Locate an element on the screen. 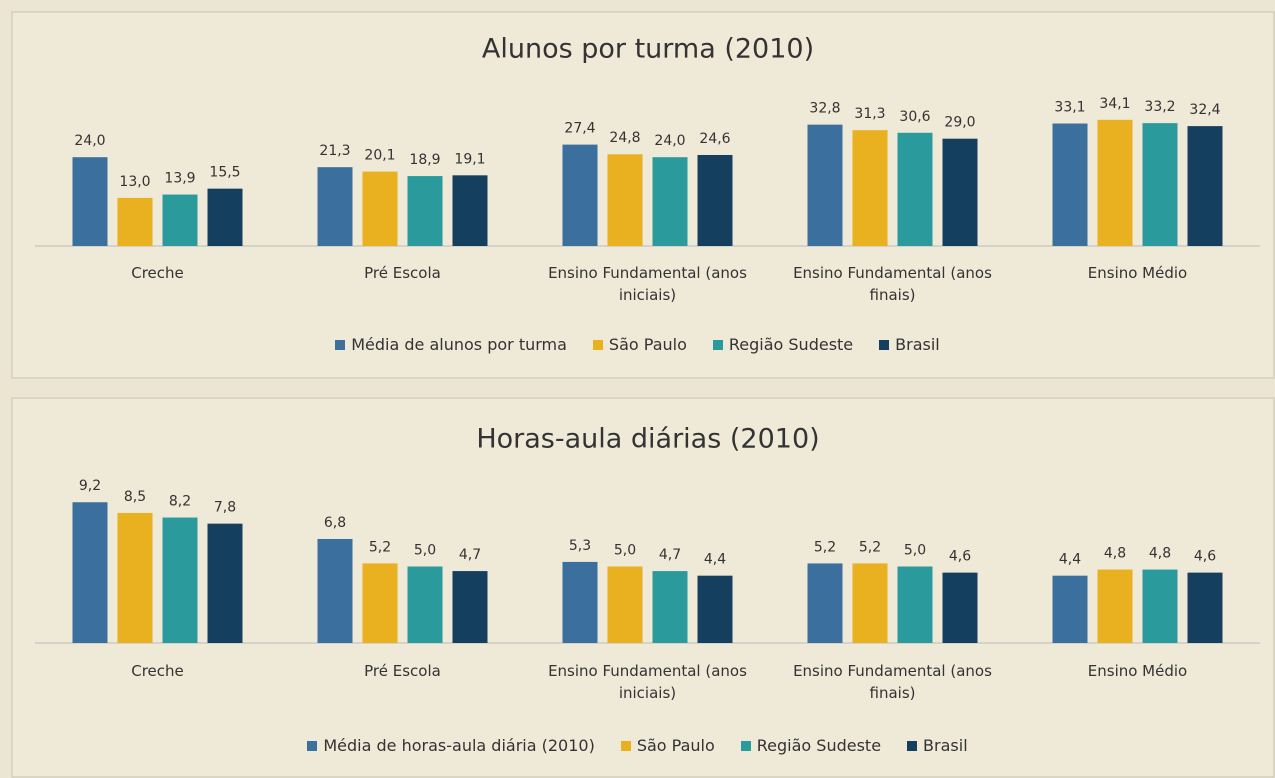 Image resolution: width=1275 pixels, height=778 pixels. data-label: 5,3 is located at coordinates (580, 546).